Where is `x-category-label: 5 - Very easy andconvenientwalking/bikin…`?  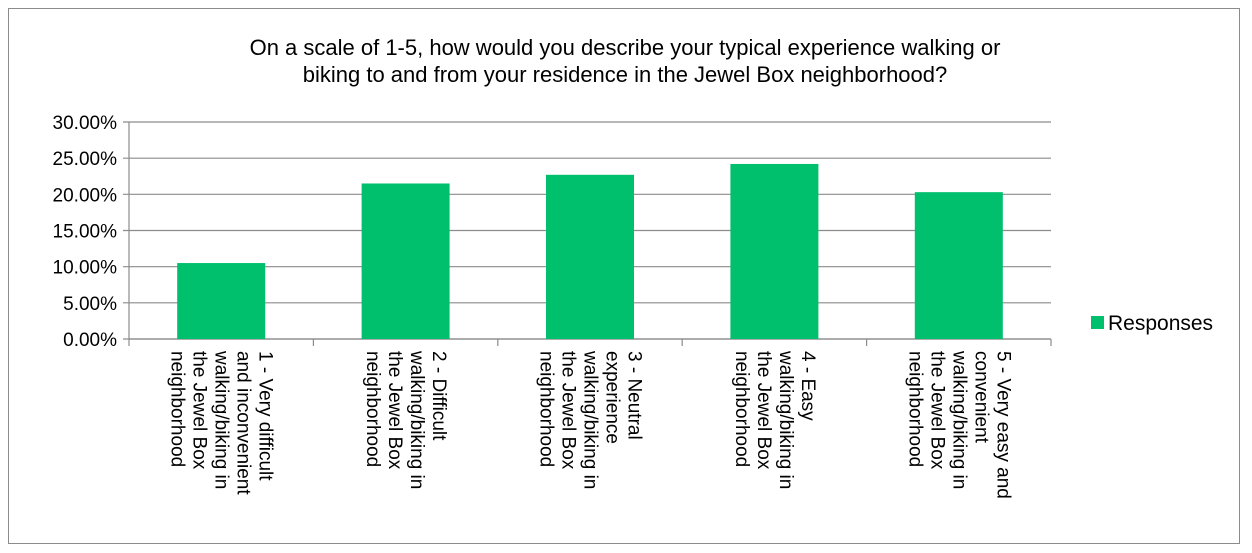 x-category-label: 5 - Very easy andconvenientwalking/bikin… is located at coordinates (958, 424).